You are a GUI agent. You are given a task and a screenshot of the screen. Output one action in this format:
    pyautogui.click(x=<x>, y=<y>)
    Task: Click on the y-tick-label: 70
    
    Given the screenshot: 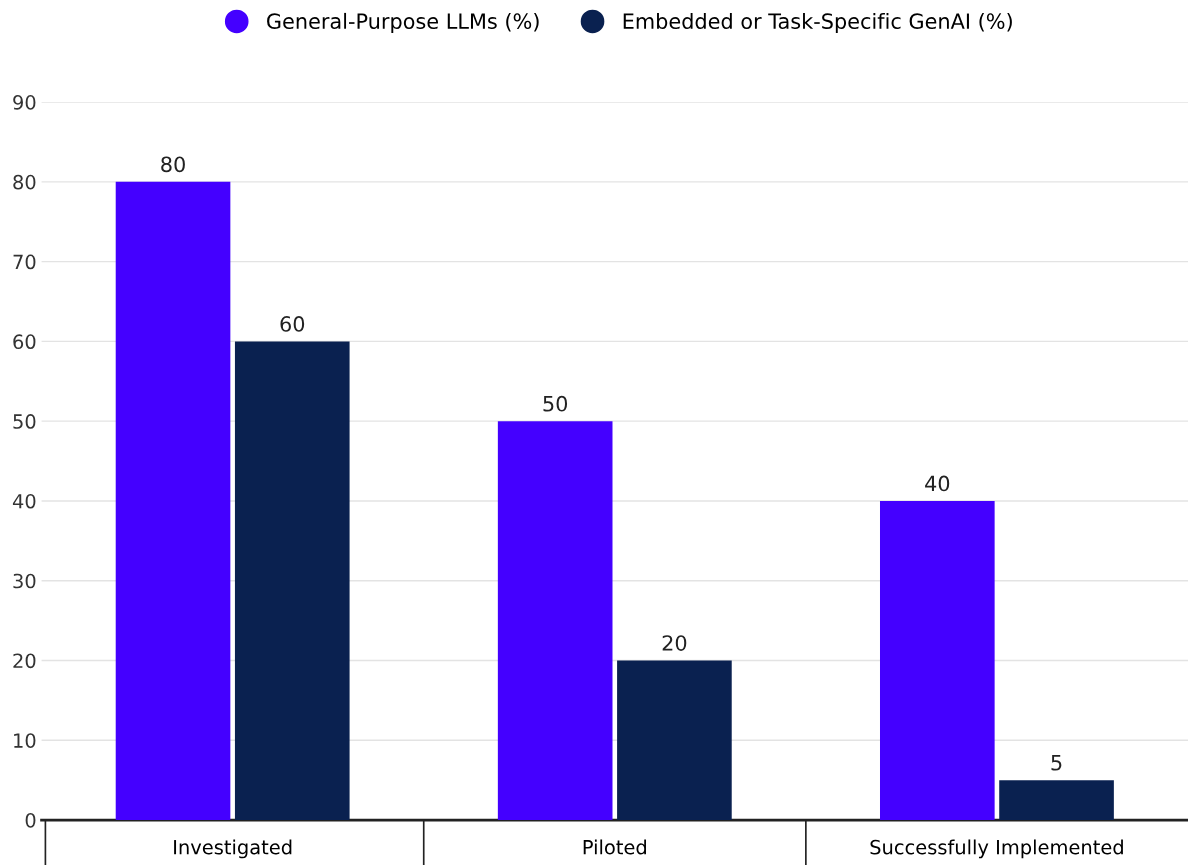 What is the action you would take?
    pyautogui.click(x=24, y=262)
    